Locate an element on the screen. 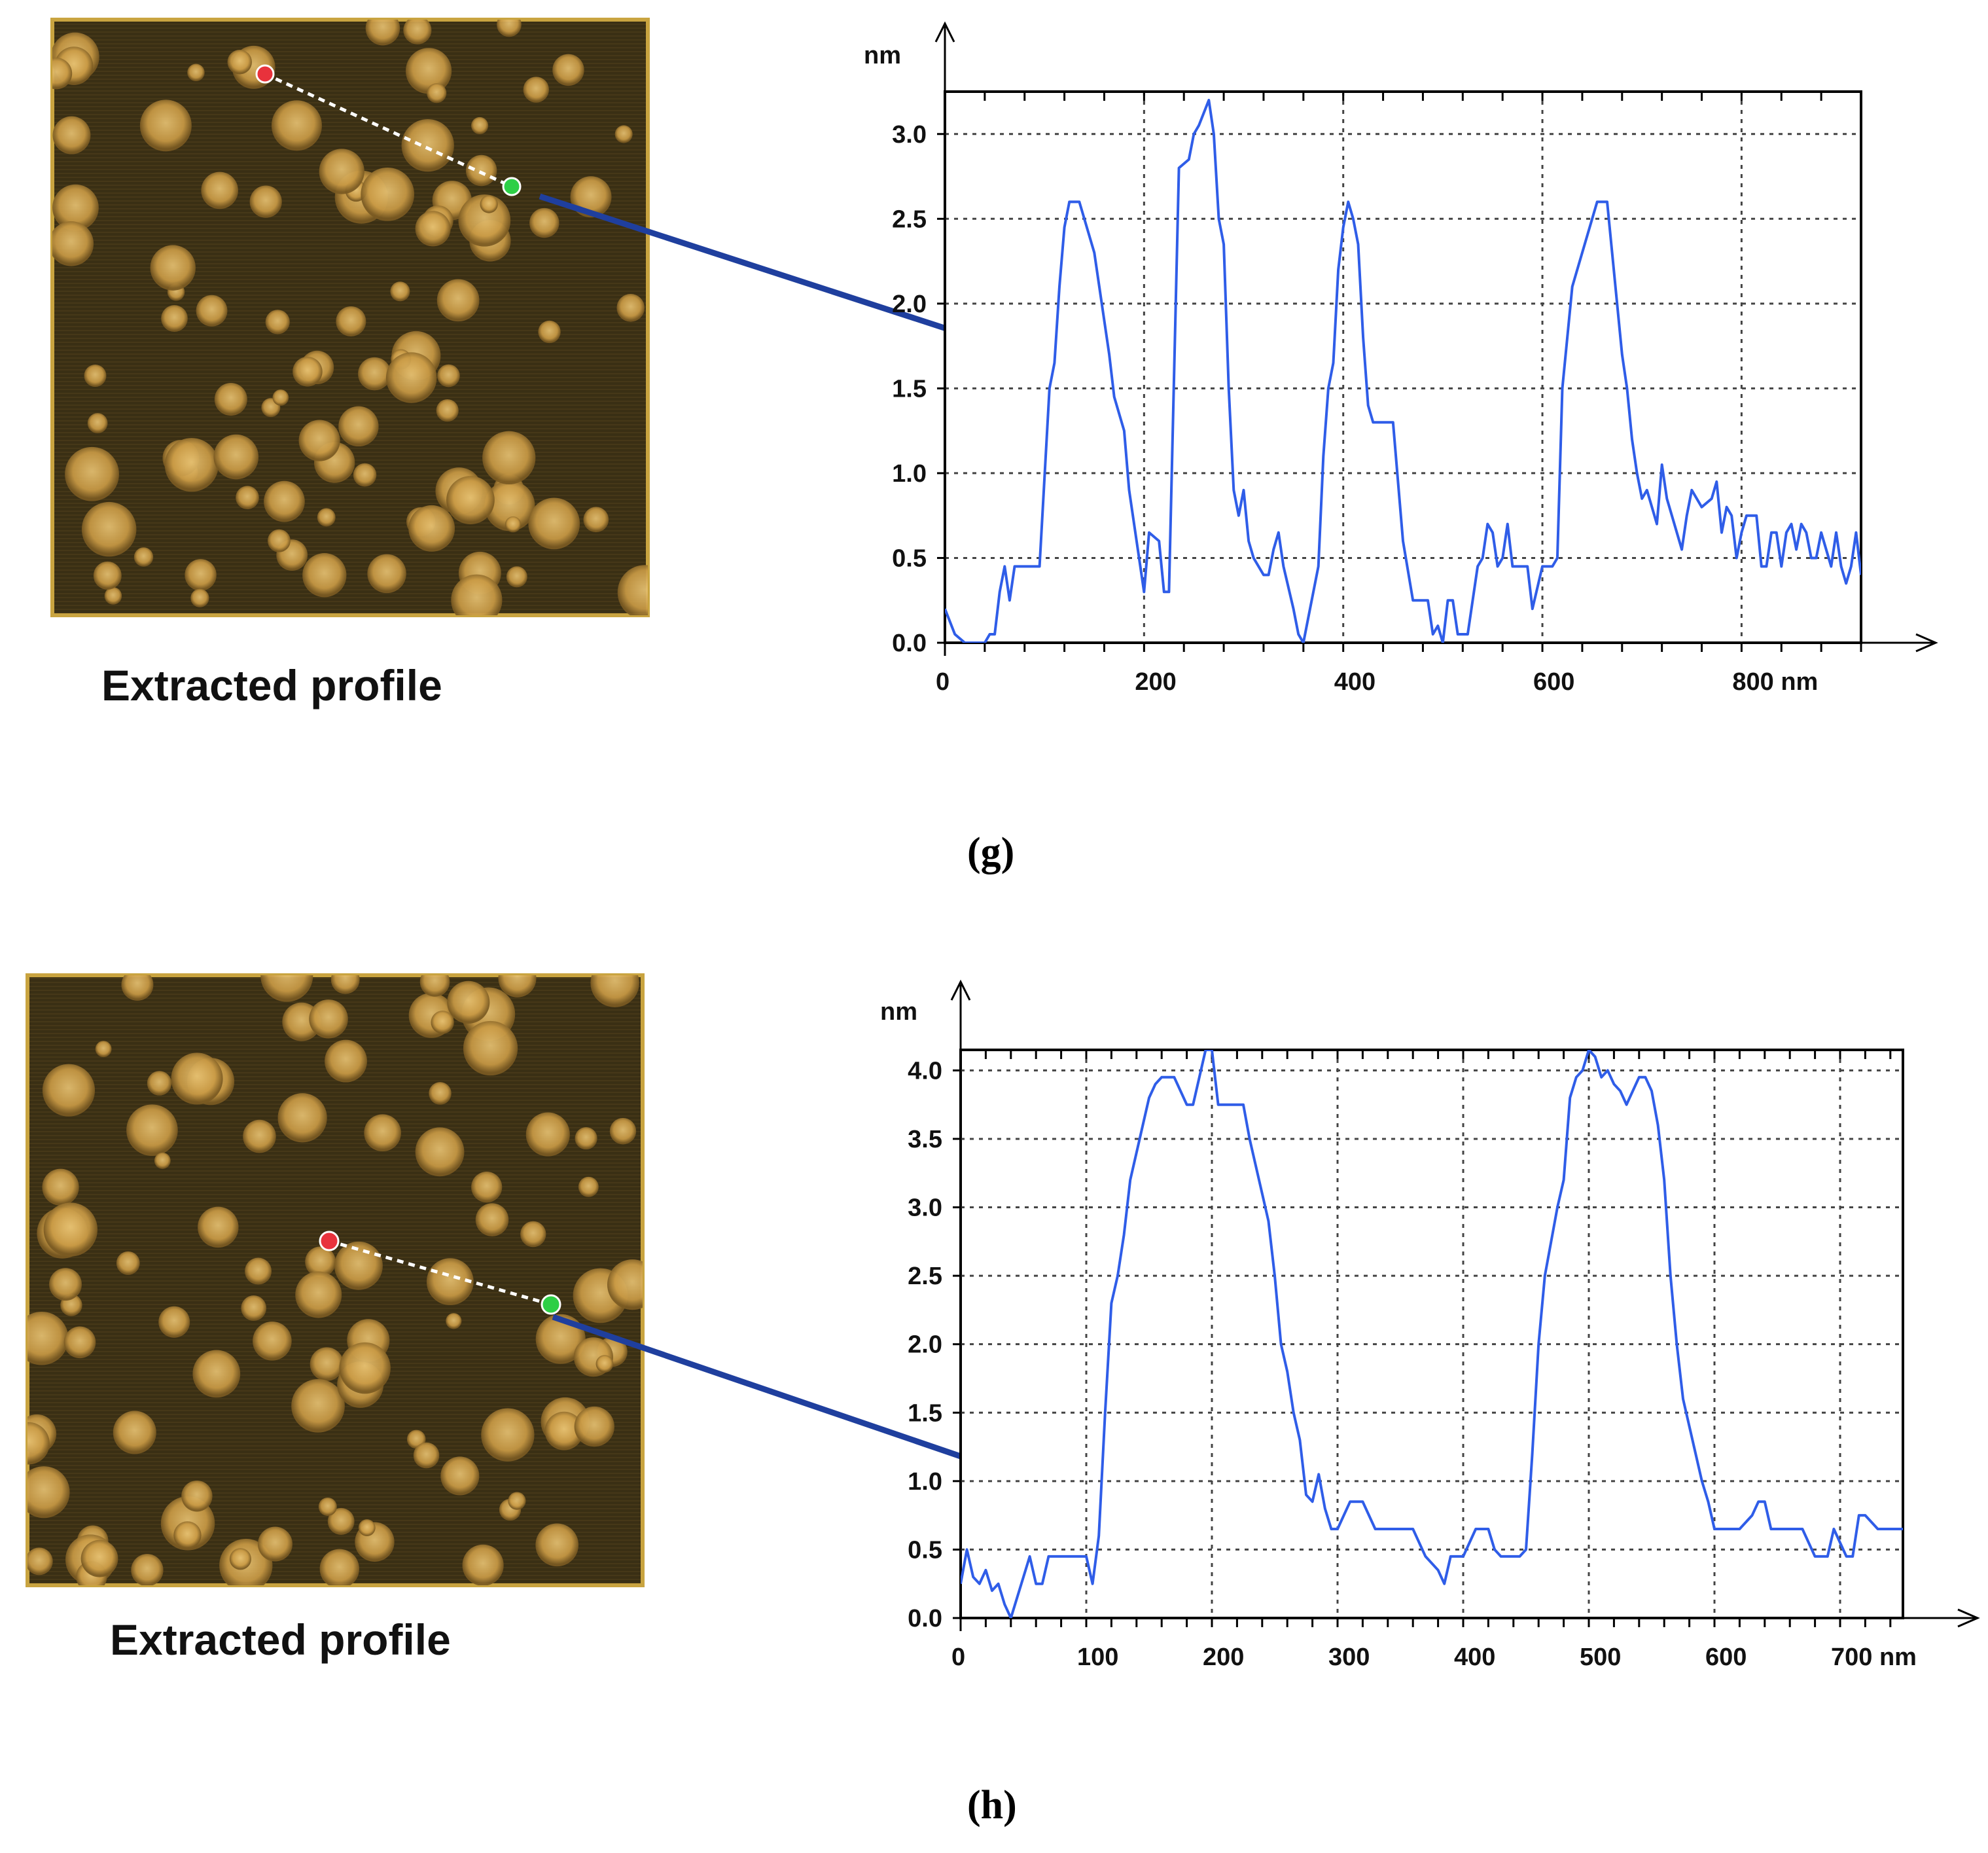 The height and width of the screenshot is (1853, 1988). y-tick-labels-g: 0.0 0.5 1.0 1.5 2.0 2.5 3.0 is located at coordinates (909, 389).